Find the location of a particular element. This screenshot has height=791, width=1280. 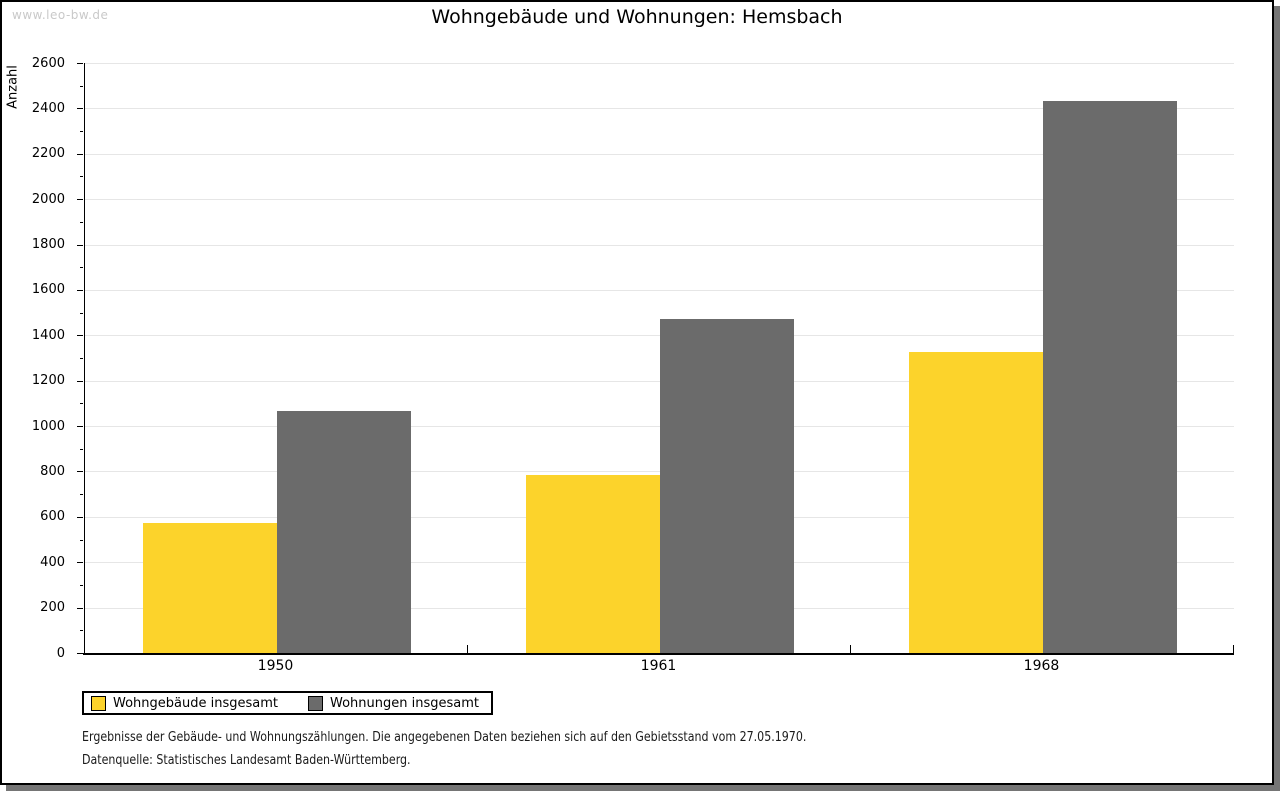

x-axis-line is located at coordinates (658, 654).